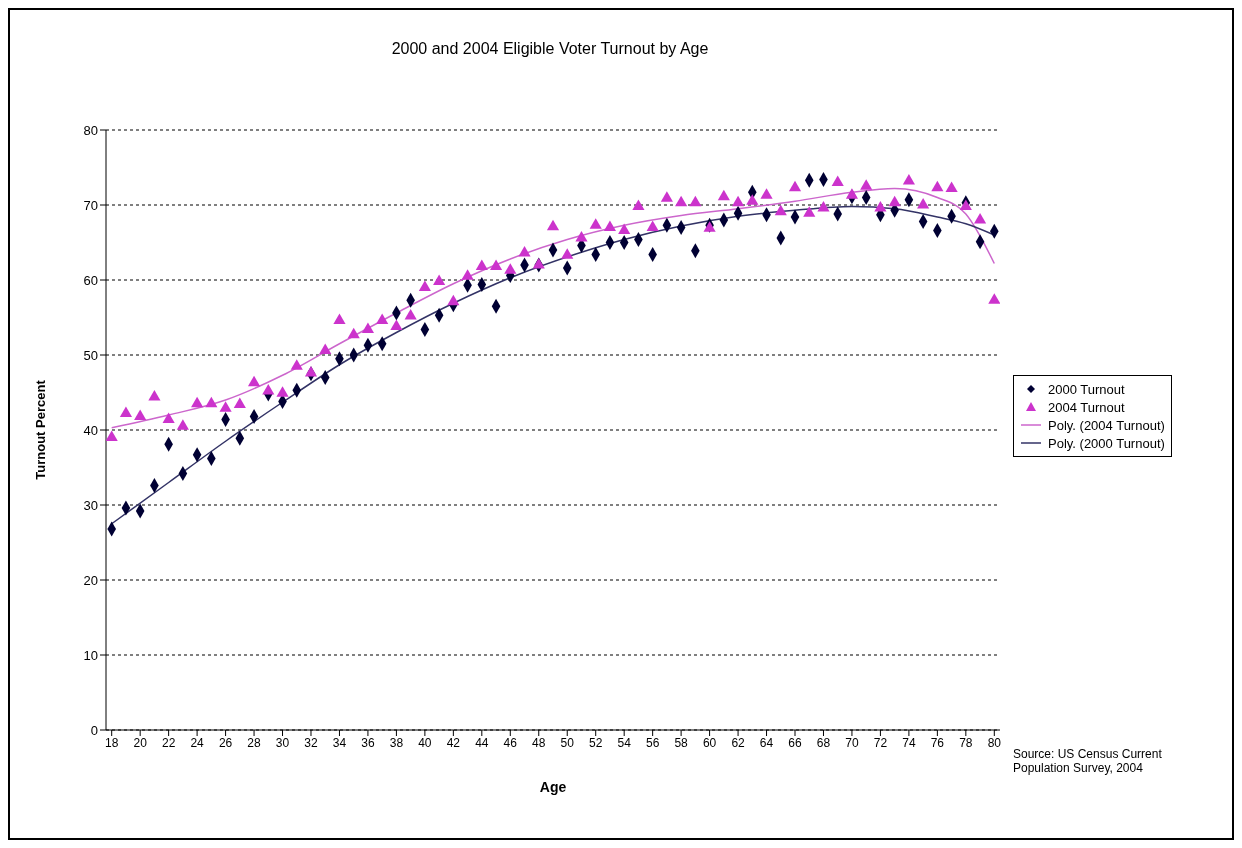  I want to click on x-tick-label: 74, so click(909, 742).